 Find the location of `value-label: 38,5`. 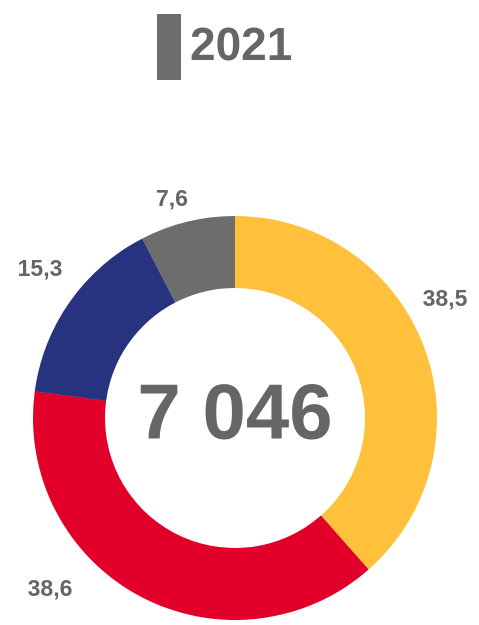

value-label: 38,5 is located at coordinates (445, 298).